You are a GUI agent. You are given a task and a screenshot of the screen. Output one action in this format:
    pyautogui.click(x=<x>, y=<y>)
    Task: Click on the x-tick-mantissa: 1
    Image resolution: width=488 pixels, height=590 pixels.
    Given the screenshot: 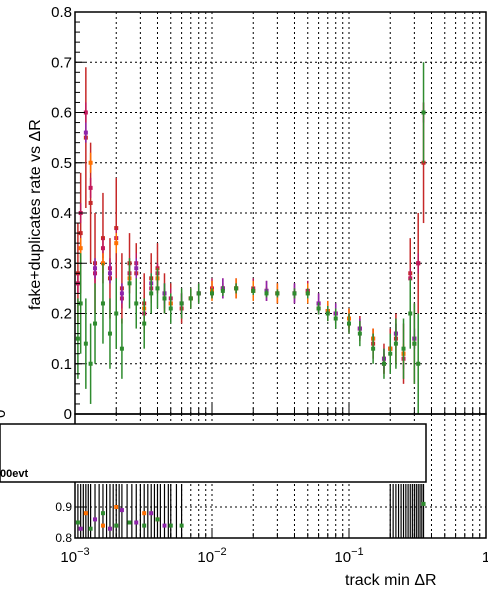 What is the action you would take?
    pyautogui.click(x=485, y=557)
    